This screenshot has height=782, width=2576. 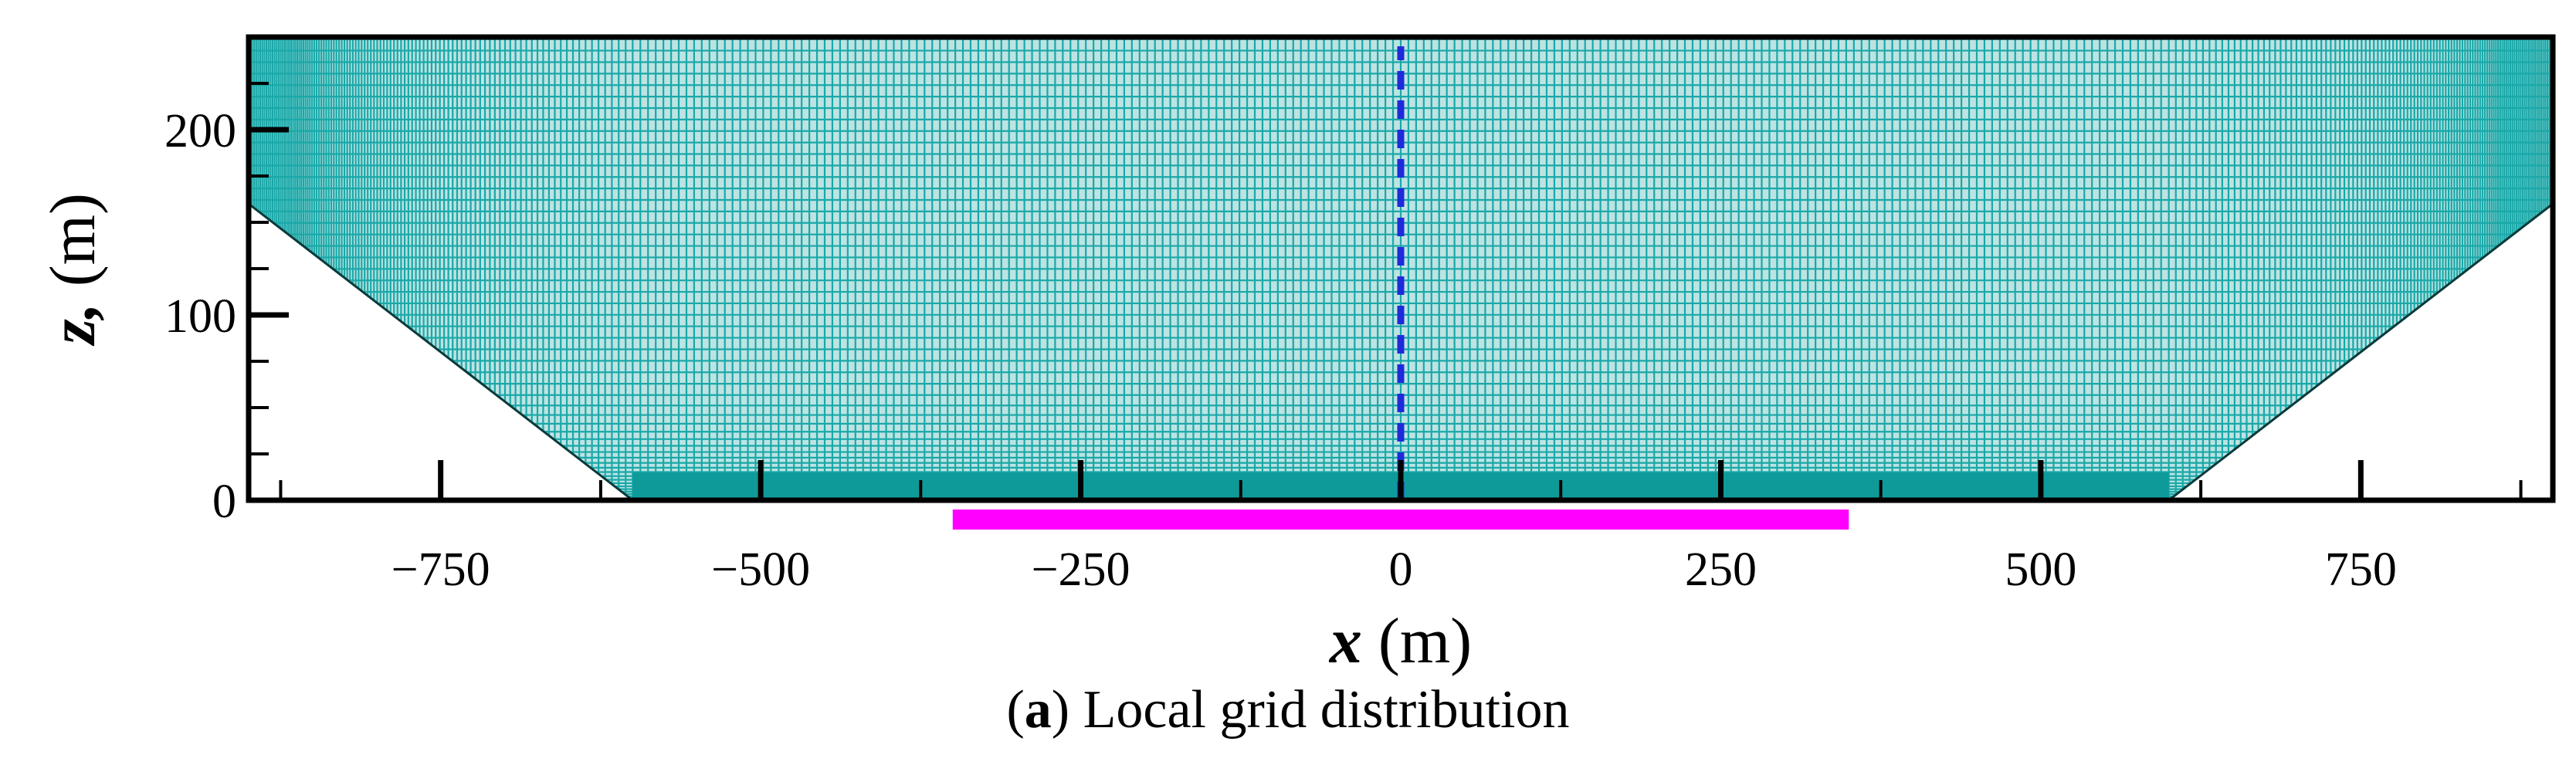 What do you see at coordinates (200, 131) in the screenshot?
I see `y-tick-label: 200` at bounding box center [200, 131].